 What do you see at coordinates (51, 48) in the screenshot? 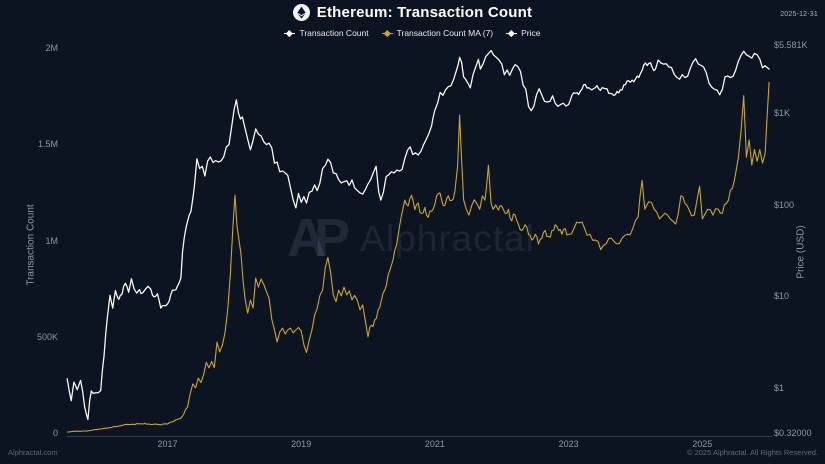
I see `y-left-tick-label: 2M` at bounding box center [51, 48].